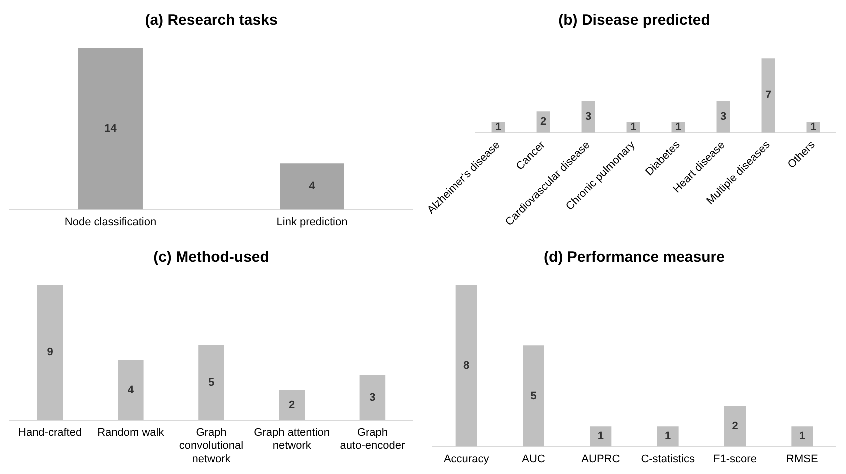 This screenshot has width=846, height=474. I want to click on chart-title: (a) Research tasks, so click(211, 21).